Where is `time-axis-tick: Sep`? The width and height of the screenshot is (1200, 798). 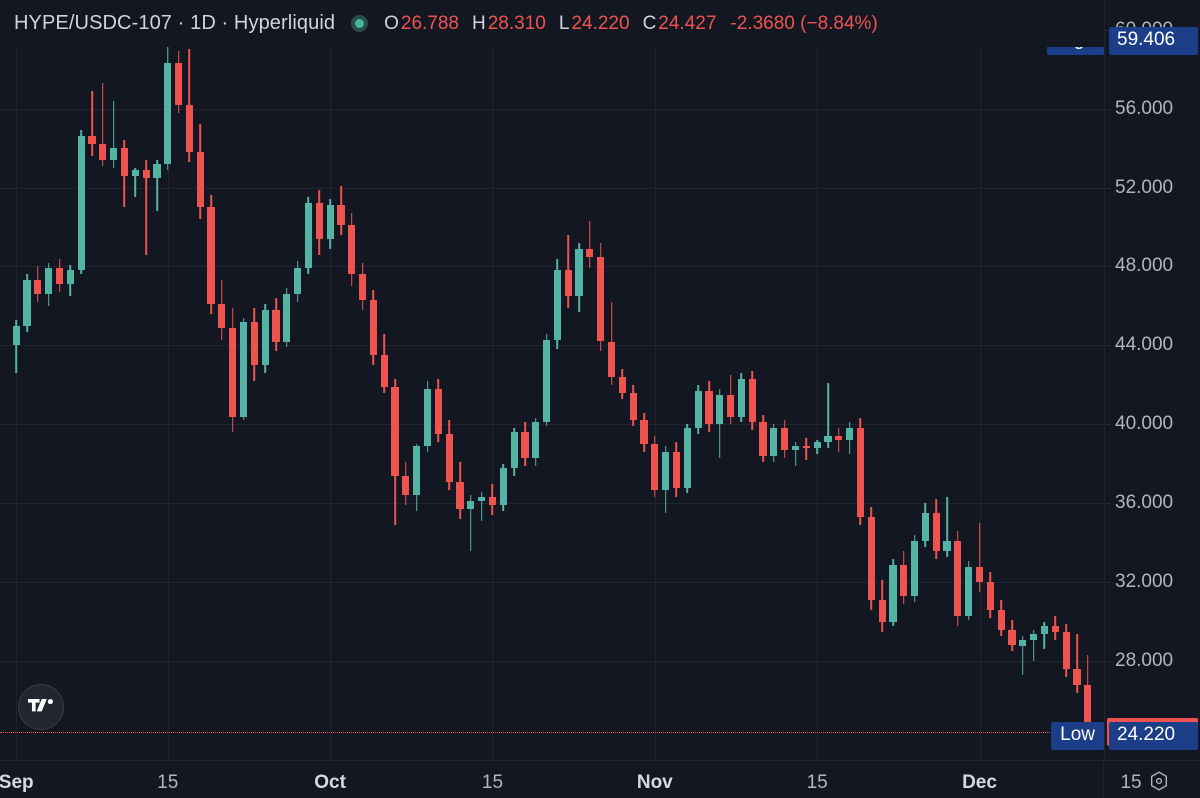 time-axis-tick: Sep is located at coordinates (17, 782).